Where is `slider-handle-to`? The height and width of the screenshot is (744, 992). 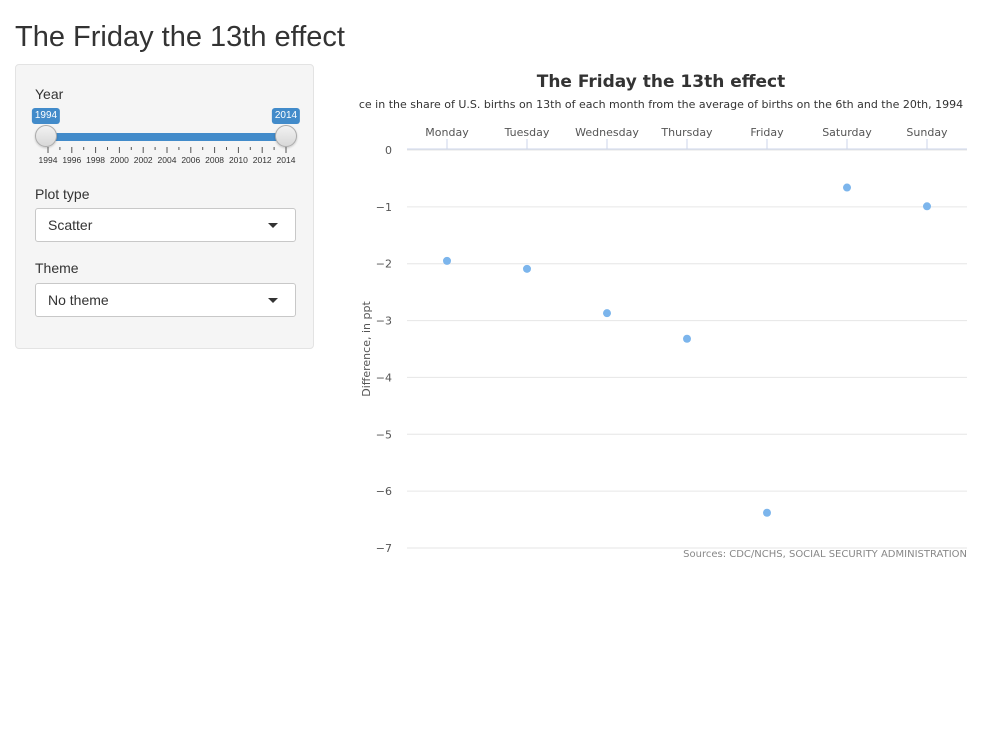 slider-handle-to is located at coordinates (286, 136).